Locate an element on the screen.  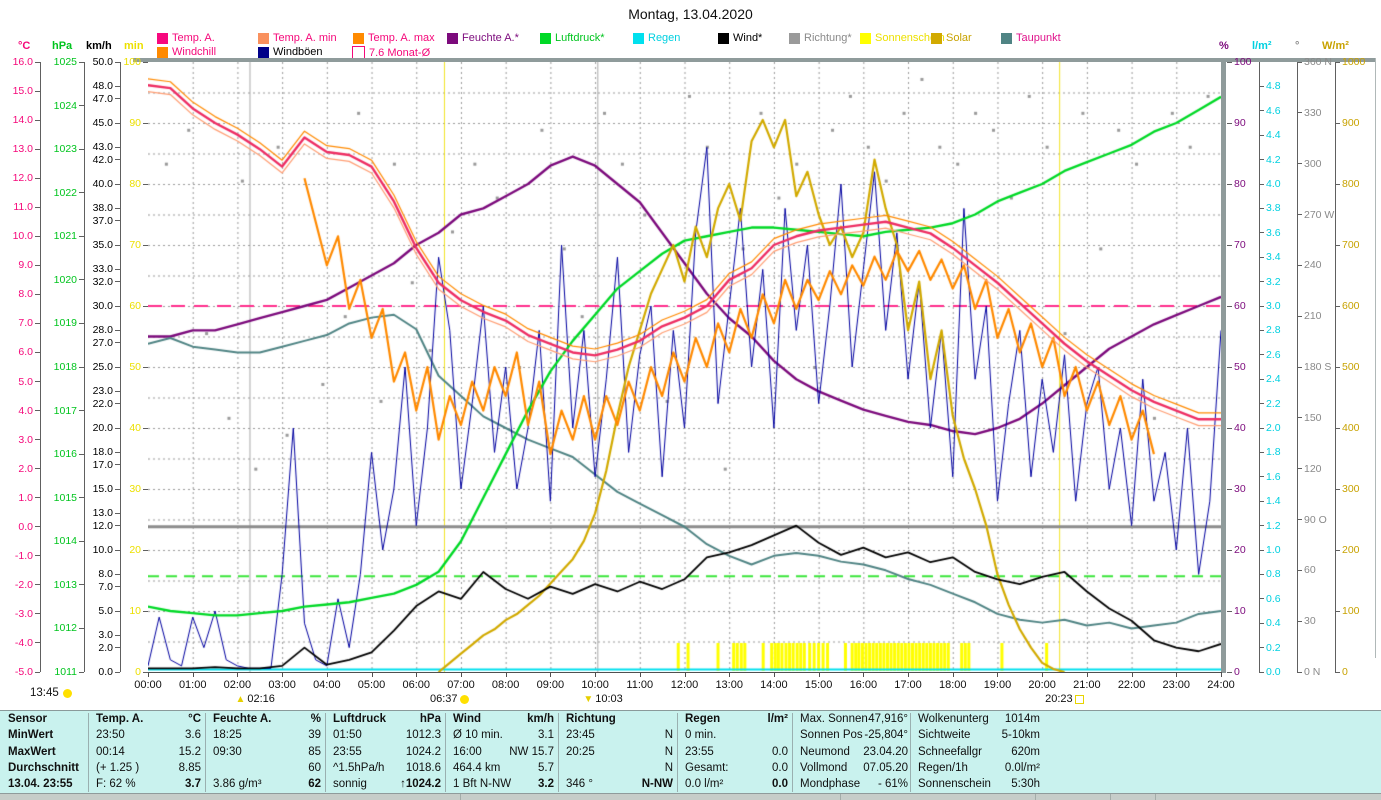
axis-tick-label: -5.0 is located at coordinates (23, 672).